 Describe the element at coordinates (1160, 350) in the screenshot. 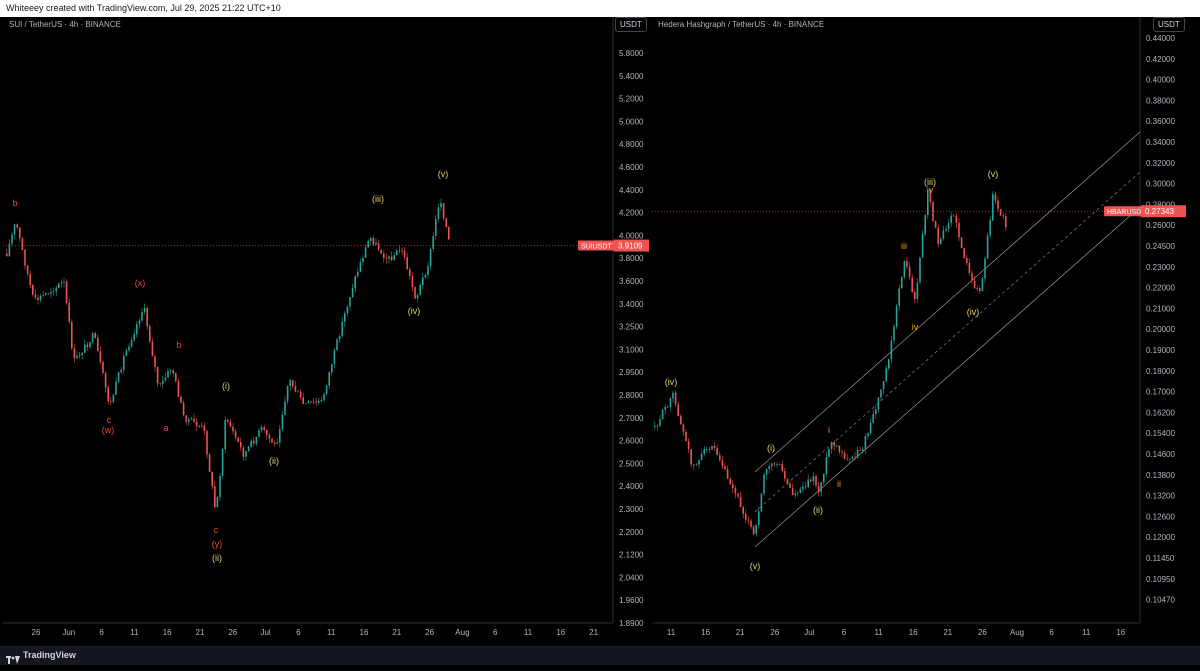

I see `price-tick-label: 0.19000` at that location.